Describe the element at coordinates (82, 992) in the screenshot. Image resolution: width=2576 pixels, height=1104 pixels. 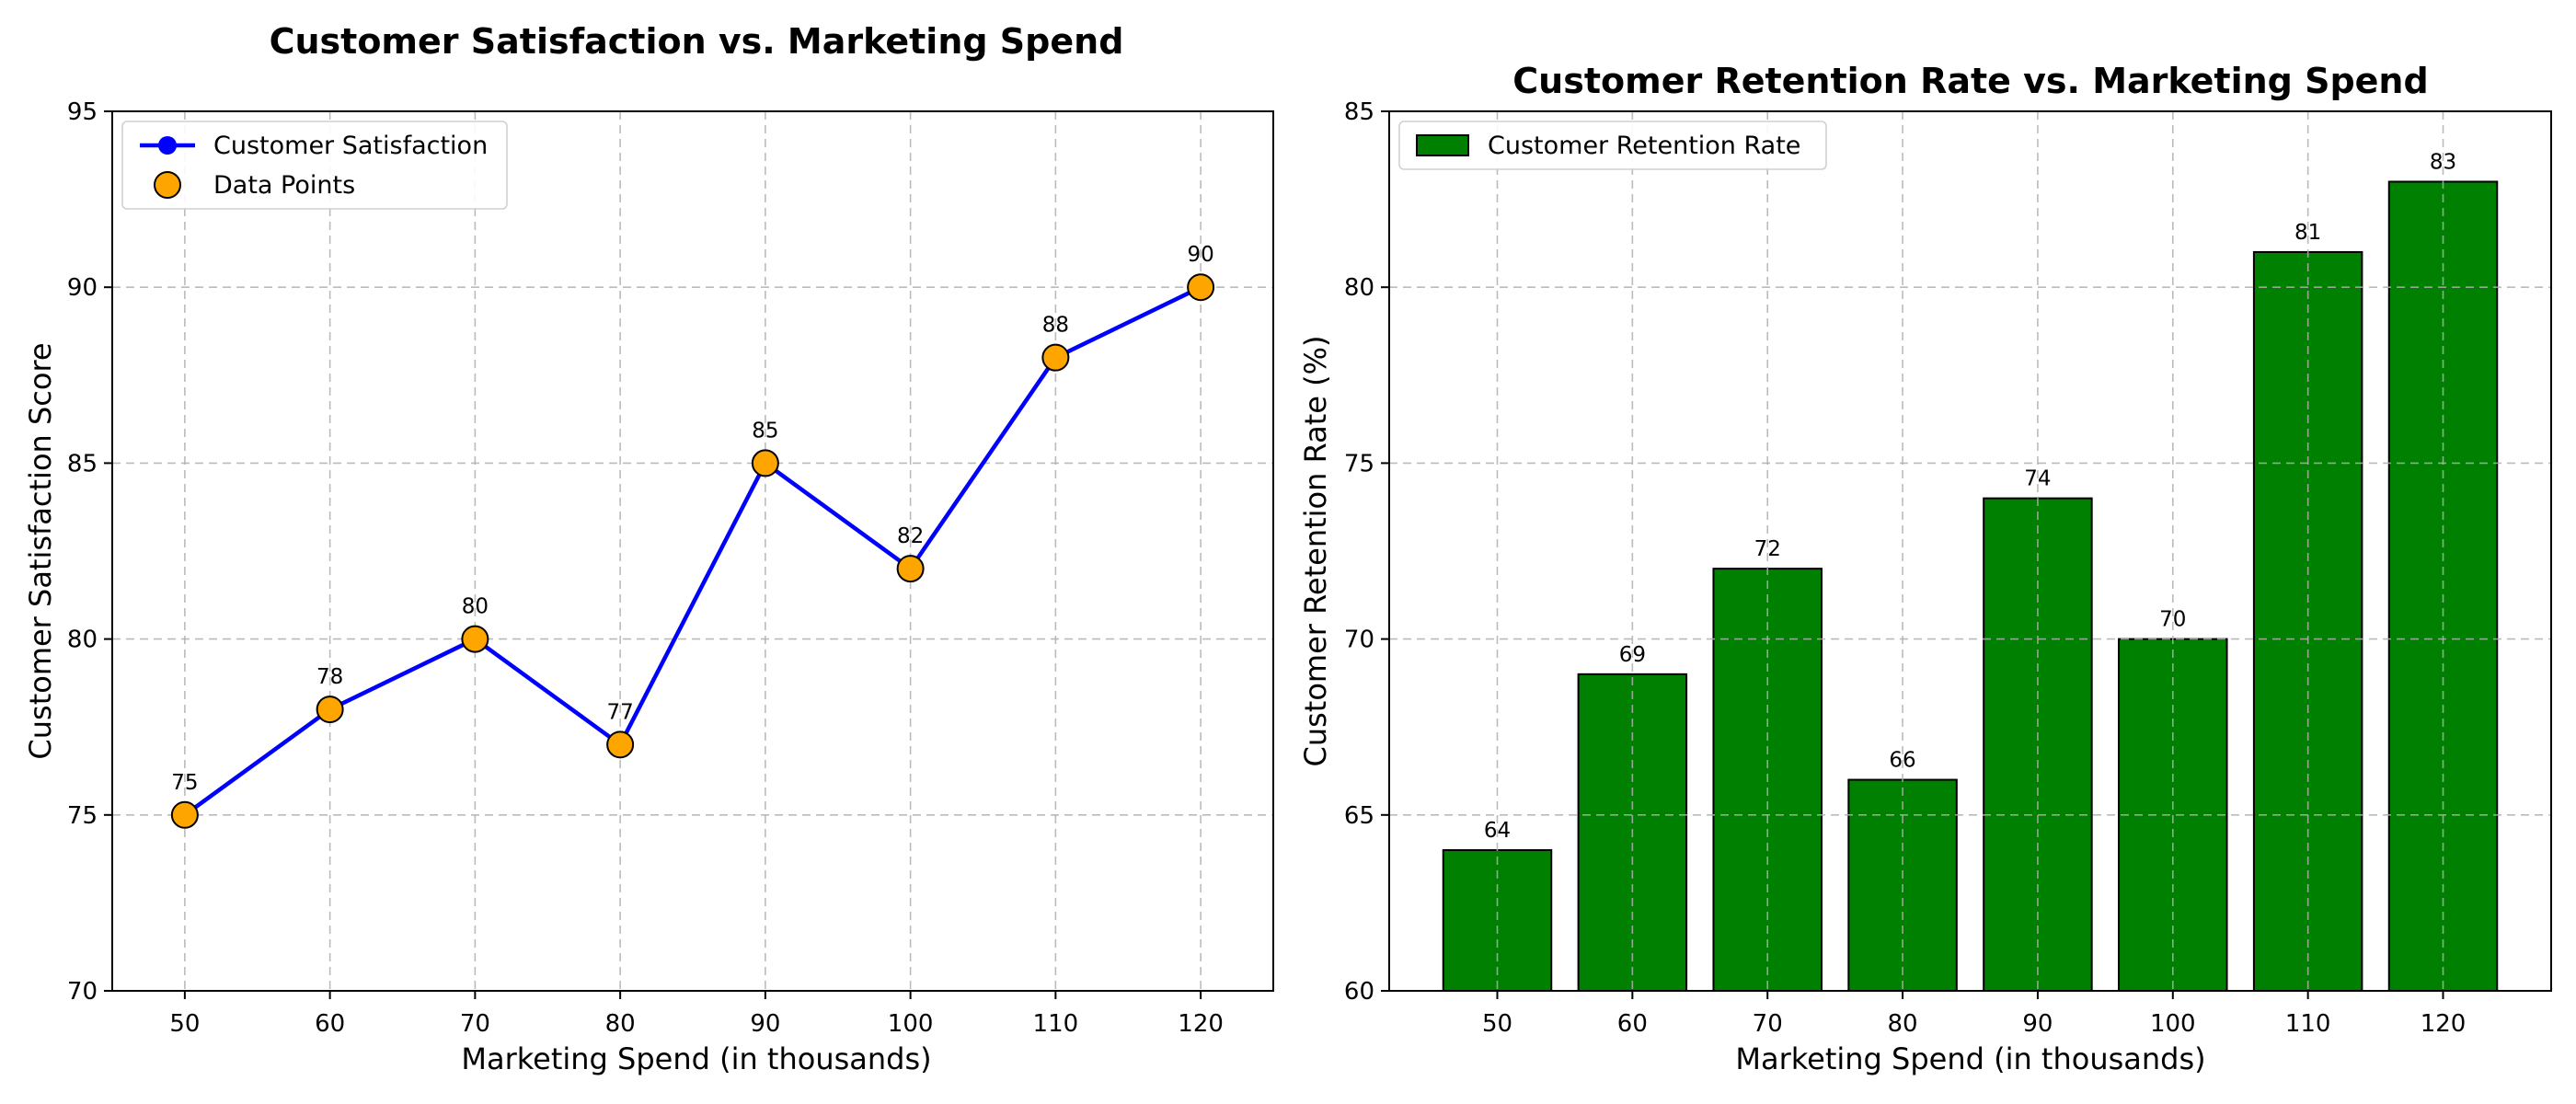
I see `left-y-tick-label: 70` at that location.